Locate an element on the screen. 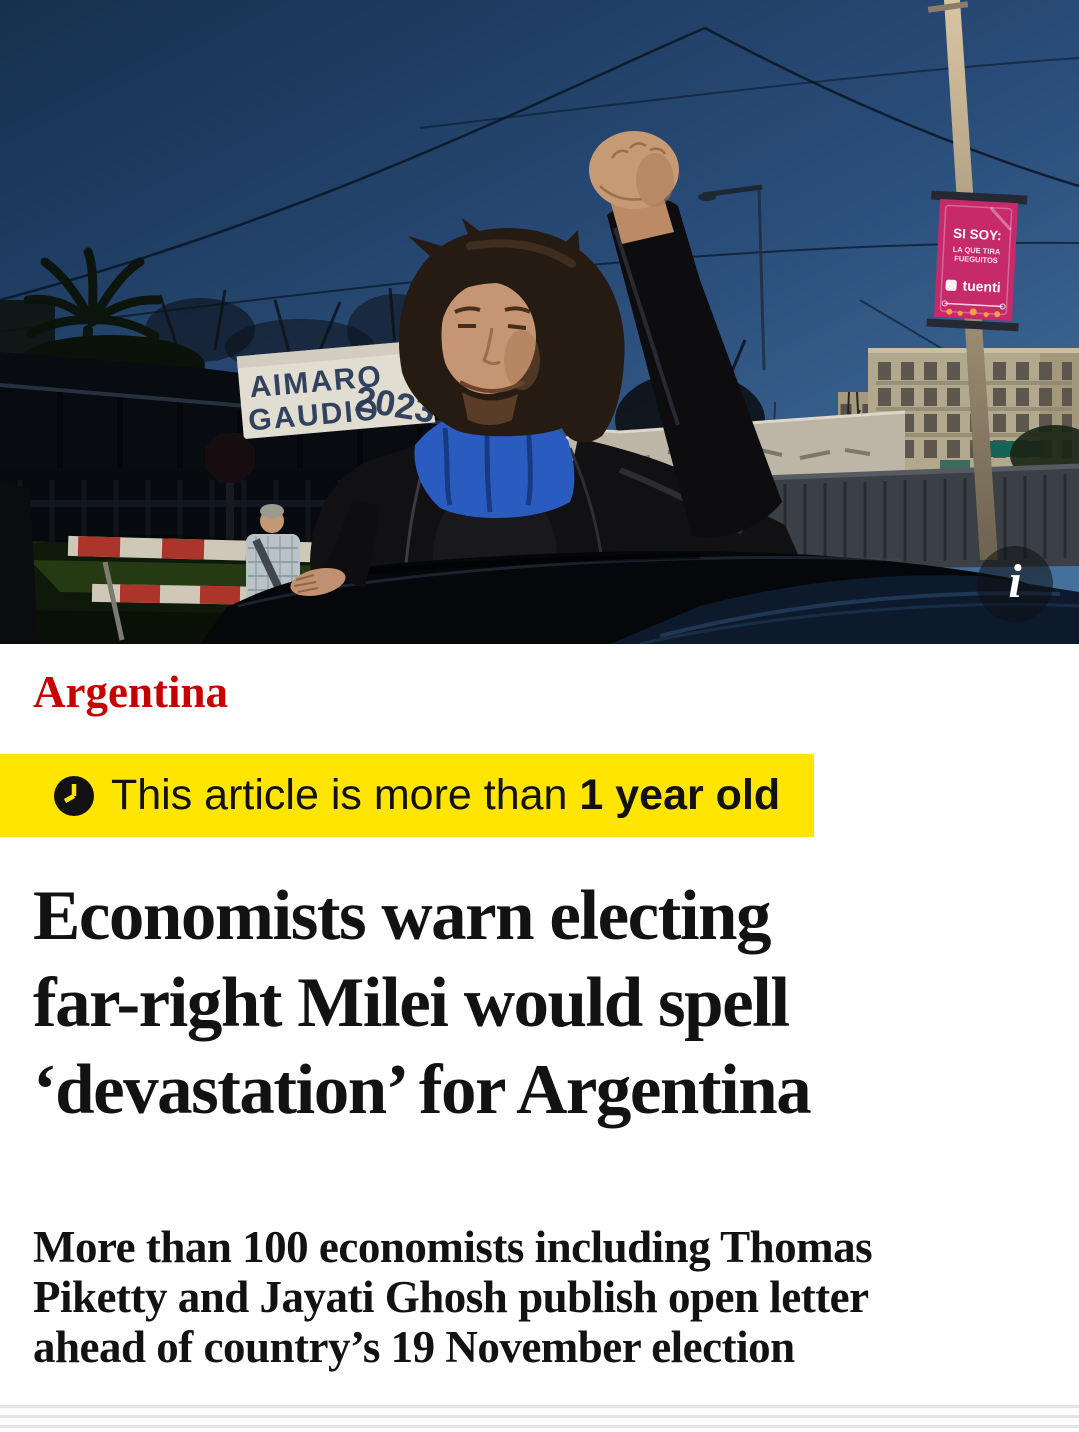 This screenshot has height=1432, width=1079. billboard-flames is located at coordinates (973, 313).